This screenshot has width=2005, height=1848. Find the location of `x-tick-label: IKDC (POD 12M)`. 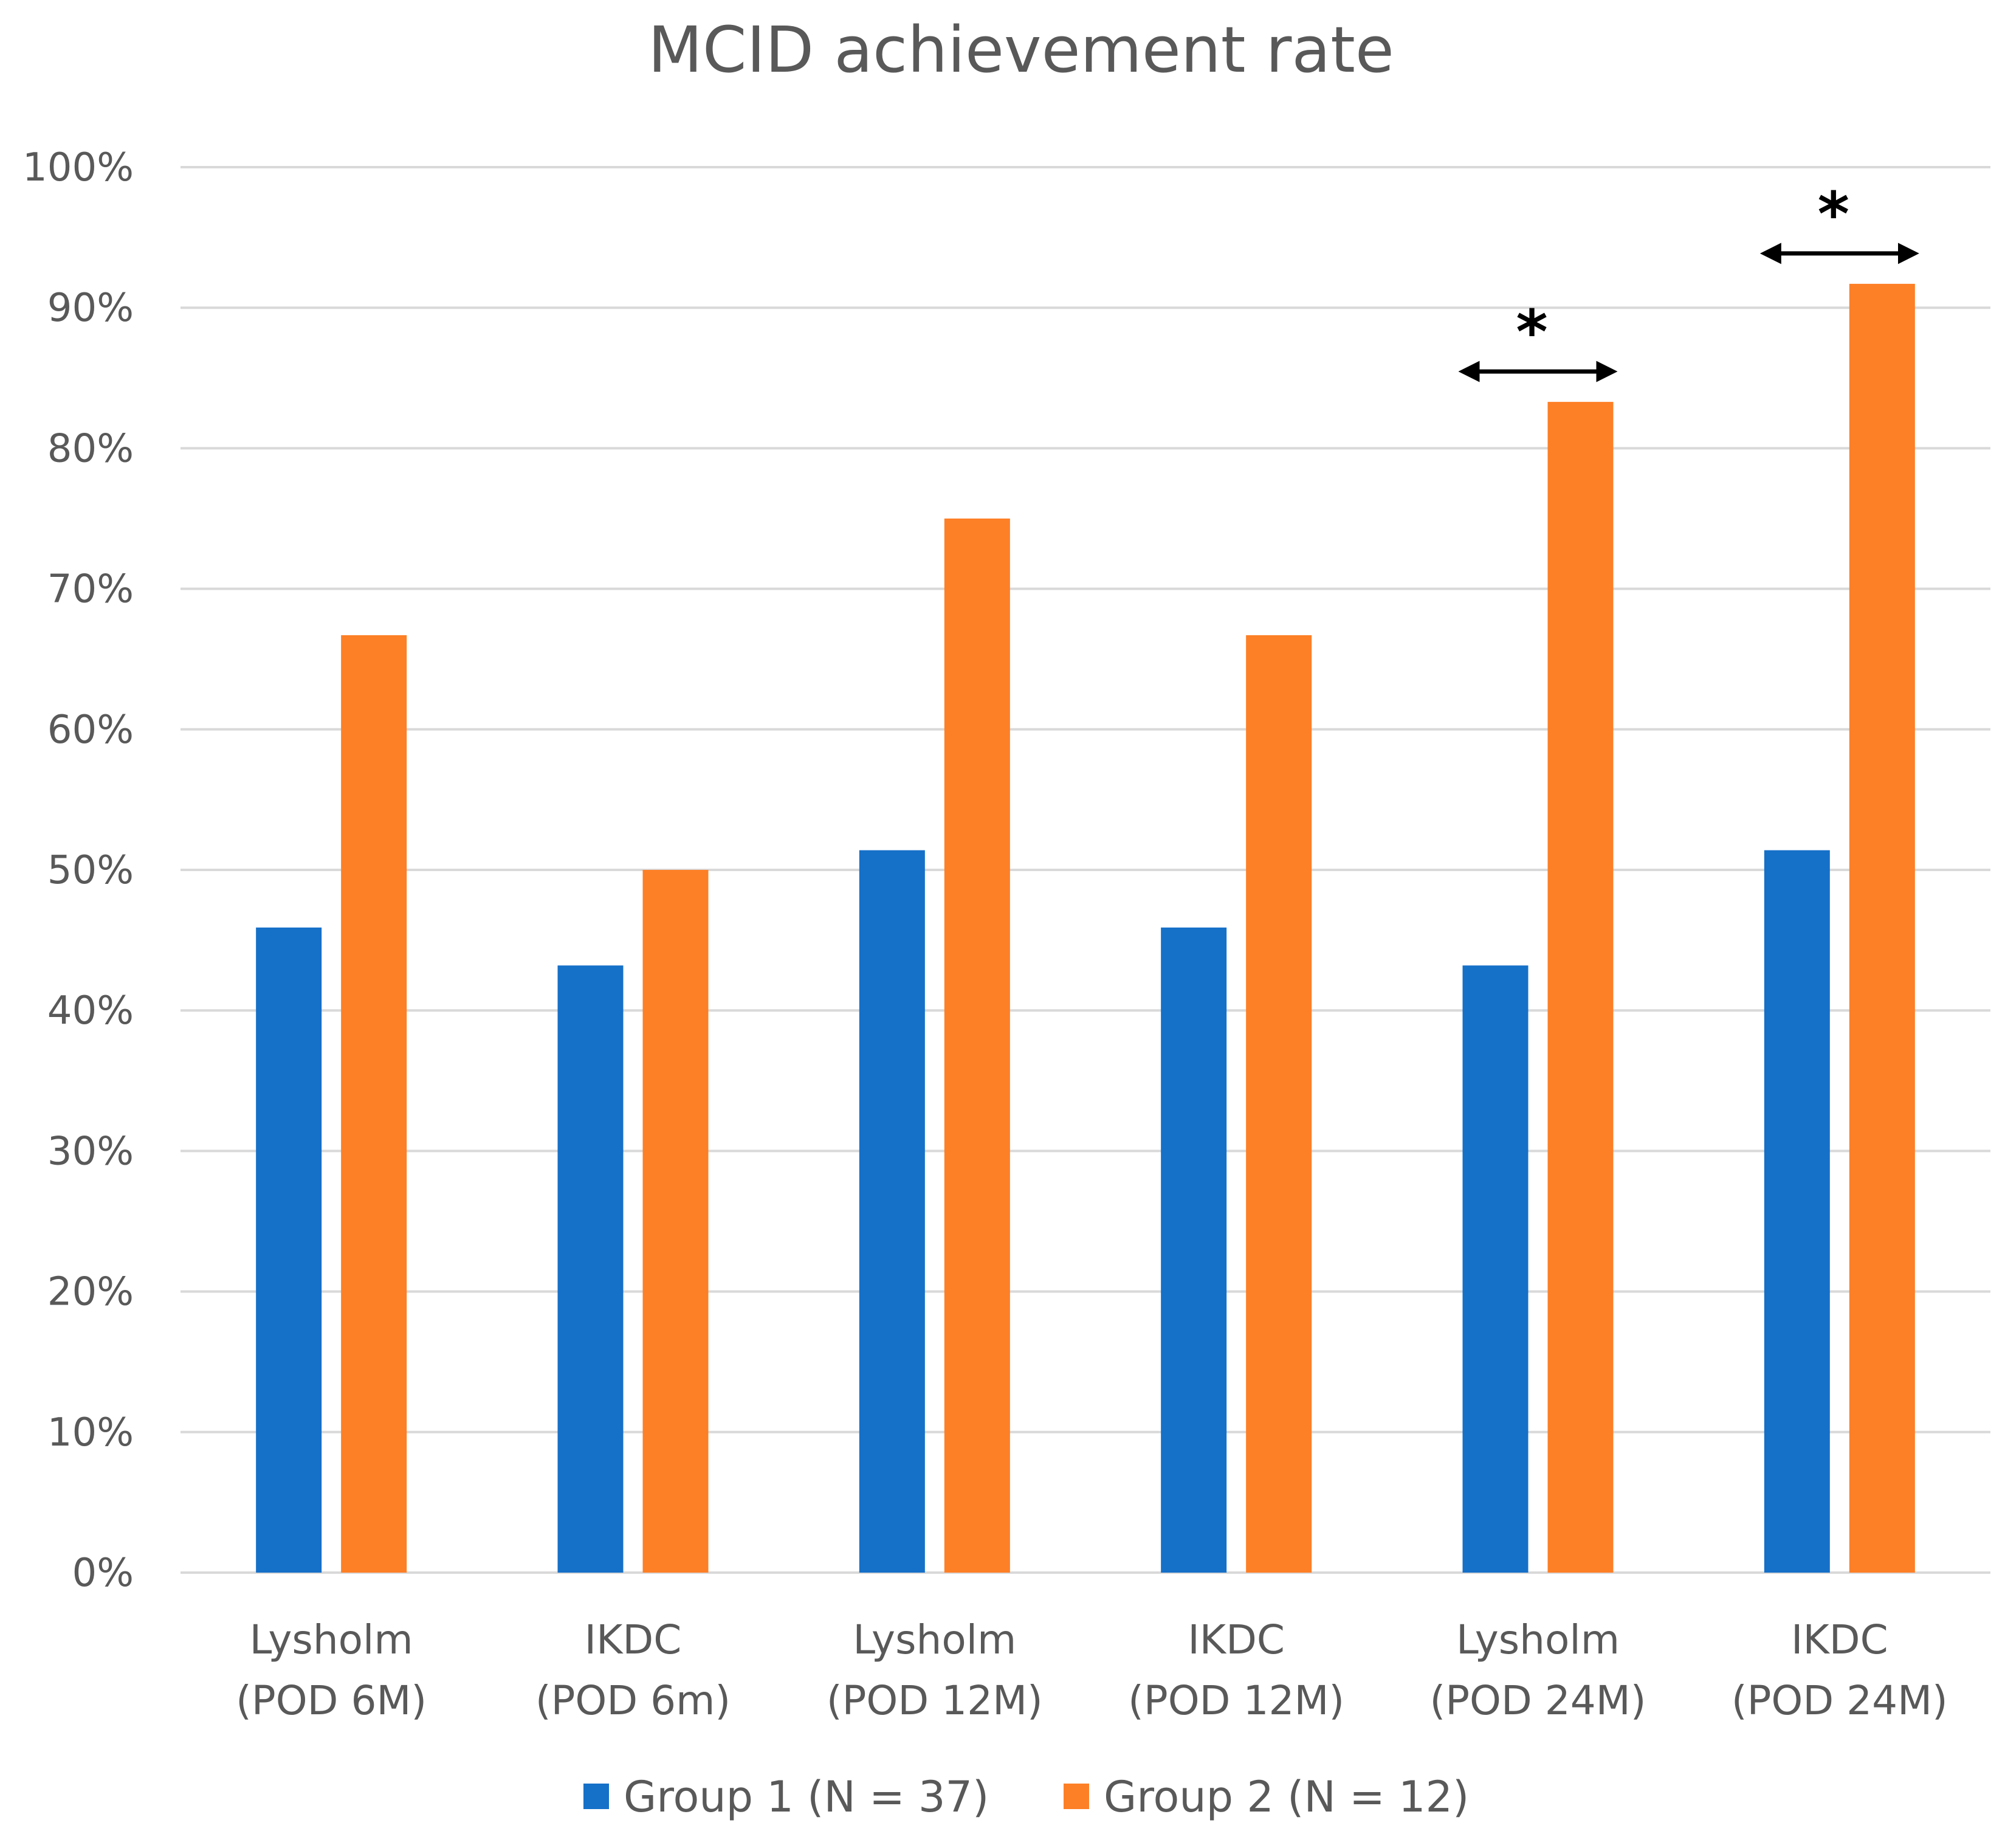

x-tick-label: IKDC (POD 12M) is located at coordinates (1236, 1670).